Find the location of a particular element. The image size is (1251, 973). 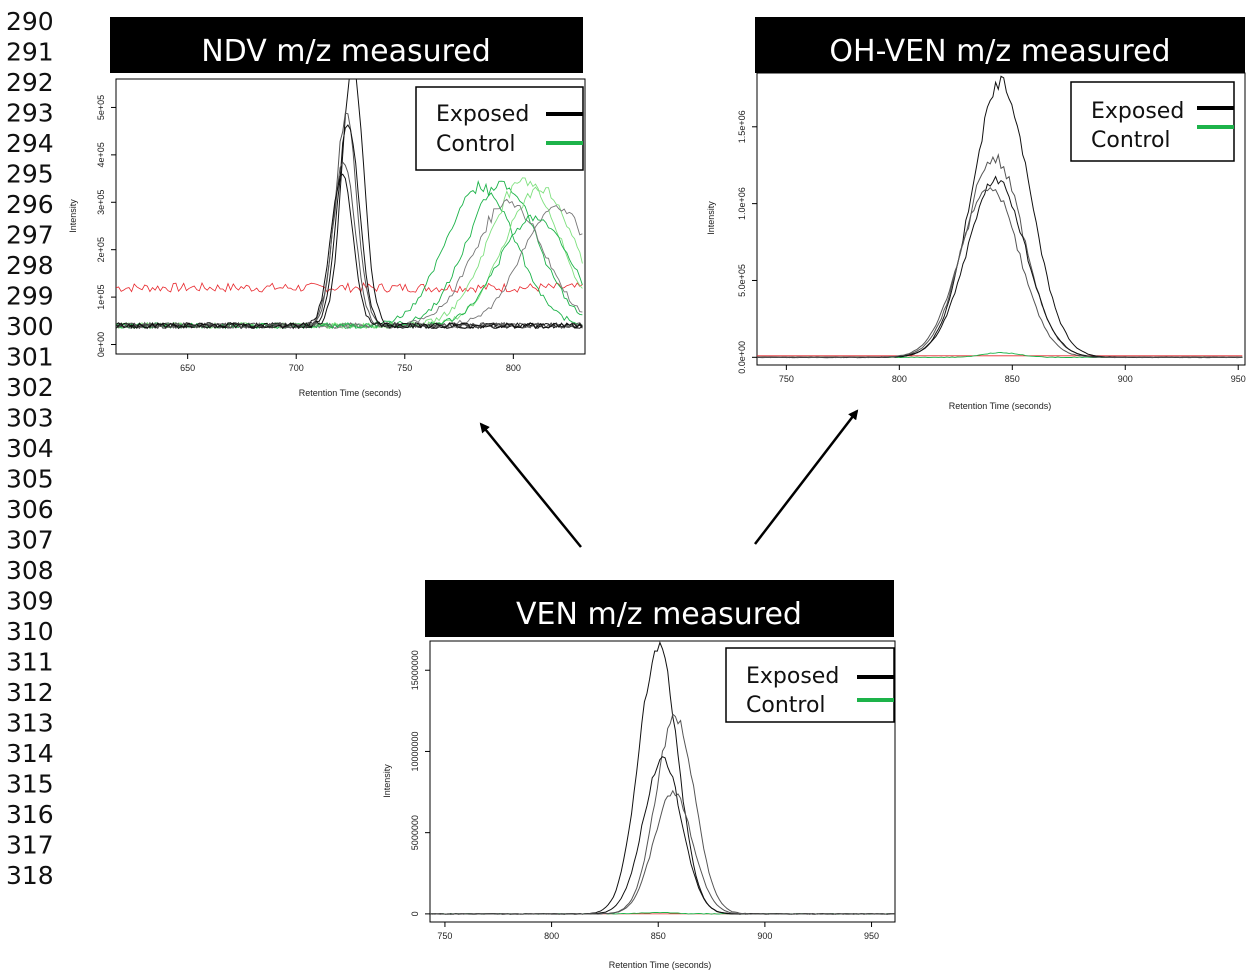

legend-ndv: Exposed Control is located at coordinates (499, 128).